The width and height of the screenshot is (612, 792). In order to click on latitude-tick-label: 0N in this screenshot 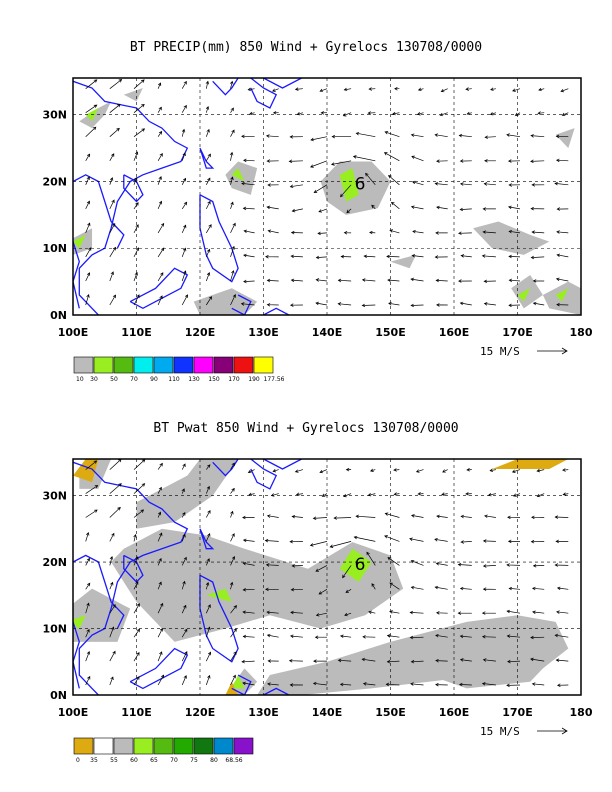, I will do `click(58, 315)`.